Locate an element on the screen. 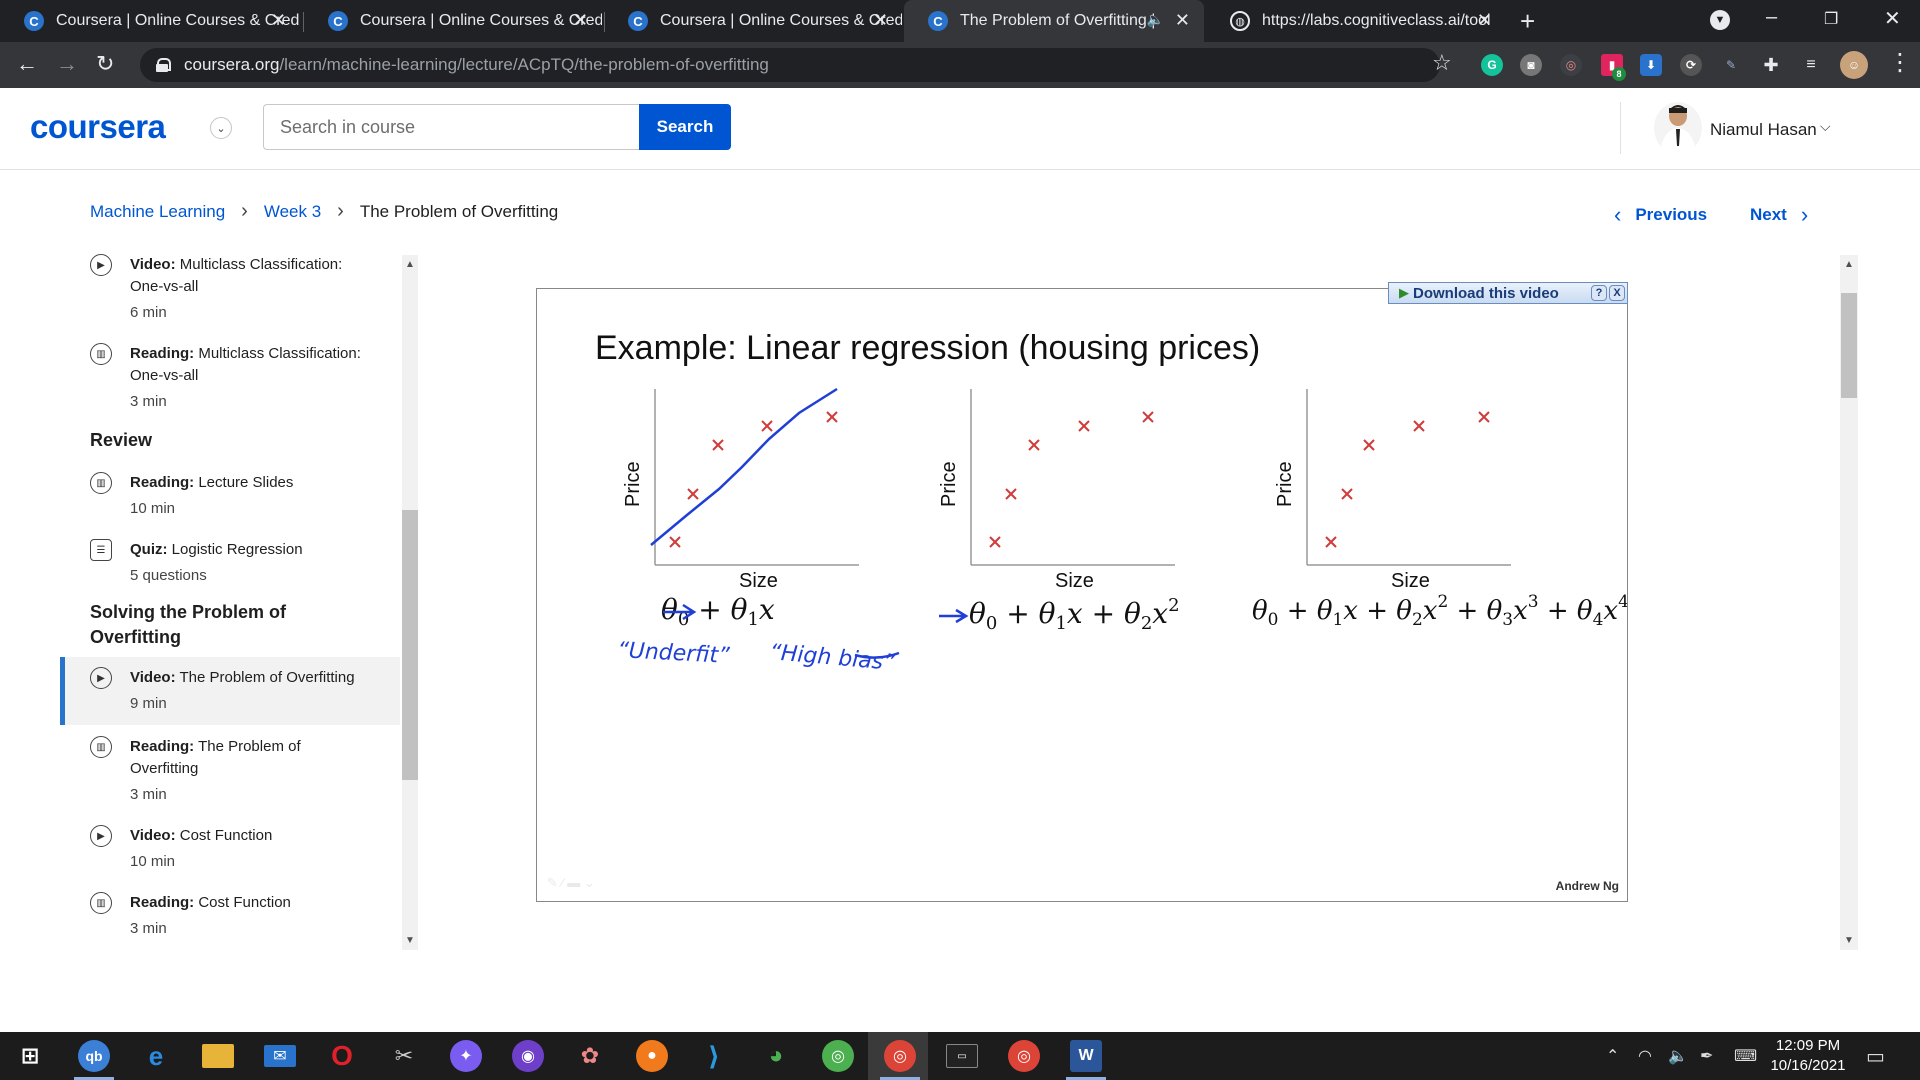  reload-icon: ↻ is located at coordinates (105, 63).